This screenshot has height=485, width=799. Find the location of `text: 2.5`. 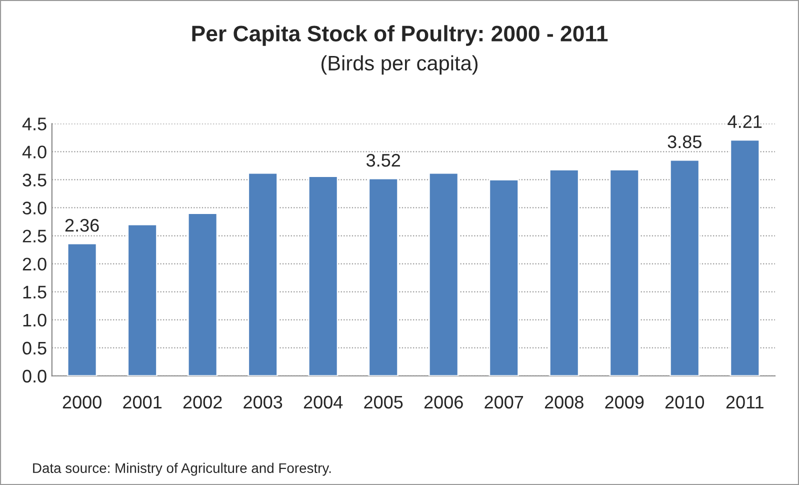

text: 2.5 is located at coordinates (34, 236).